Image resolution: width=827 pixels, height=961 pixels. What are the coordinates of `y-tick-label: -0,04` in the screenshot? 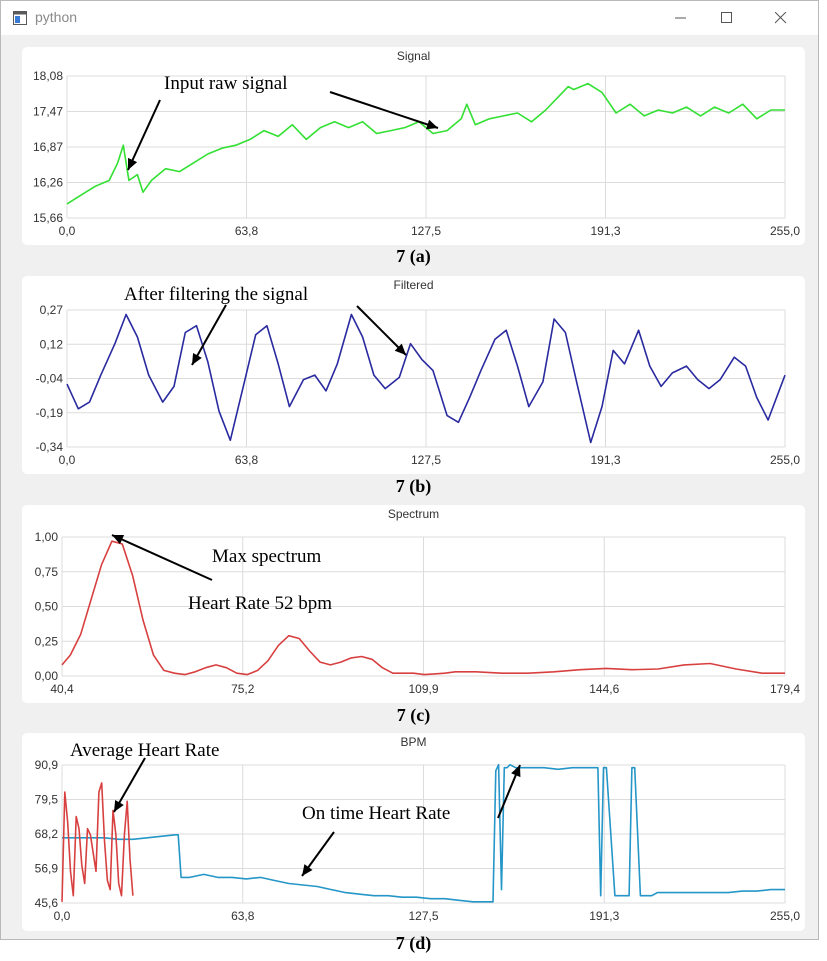 It's located at (50, 379).